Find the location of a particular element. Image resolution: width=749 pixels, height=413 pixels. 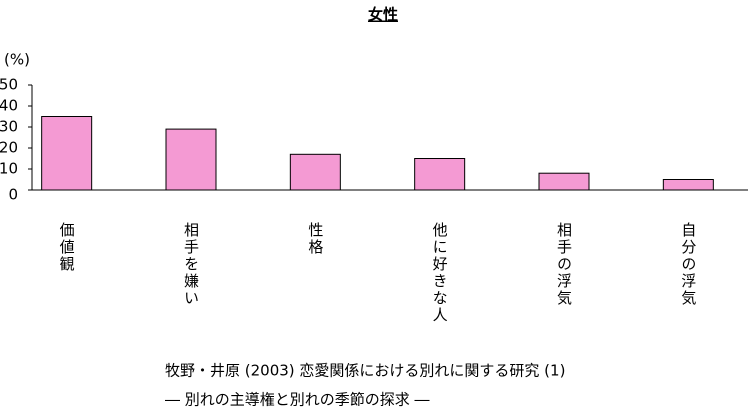

y-tick-label: 0 is located at coordinates (13, 195).